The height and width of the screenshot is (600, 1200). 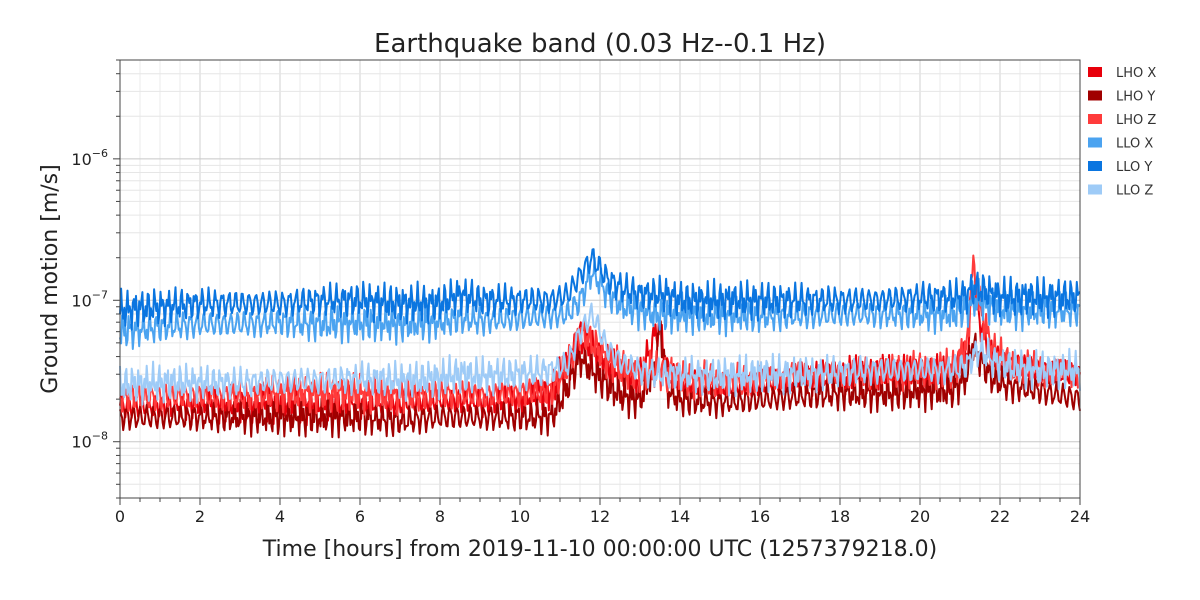 What do you see at coordinates (440, 516) in the screenshot?
I see `x-tick-label: 8` at bounding box center [440, 516].